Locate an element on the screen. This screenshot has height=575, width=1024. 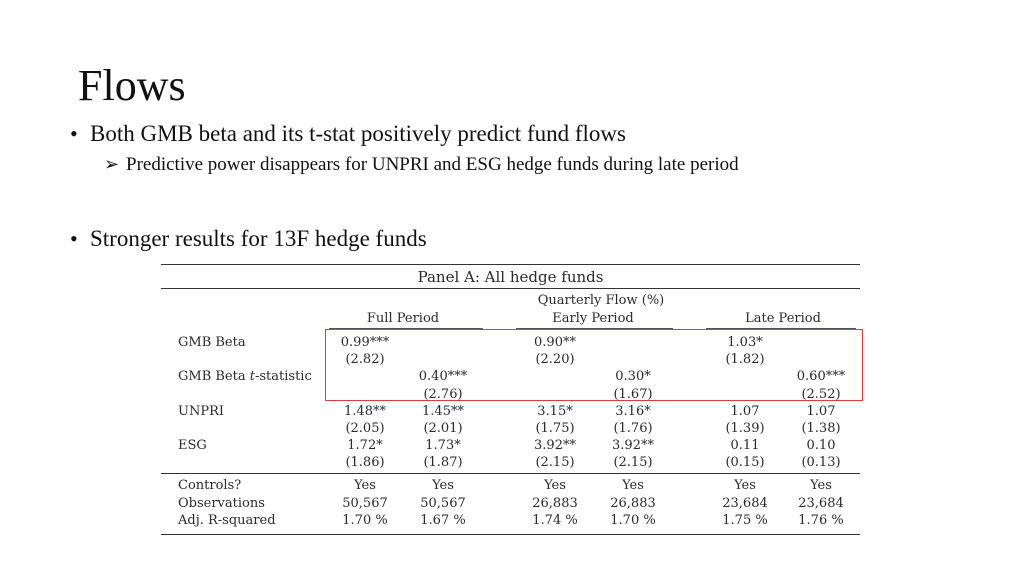
row-label-italic: t is located at coordinates (252, 377).